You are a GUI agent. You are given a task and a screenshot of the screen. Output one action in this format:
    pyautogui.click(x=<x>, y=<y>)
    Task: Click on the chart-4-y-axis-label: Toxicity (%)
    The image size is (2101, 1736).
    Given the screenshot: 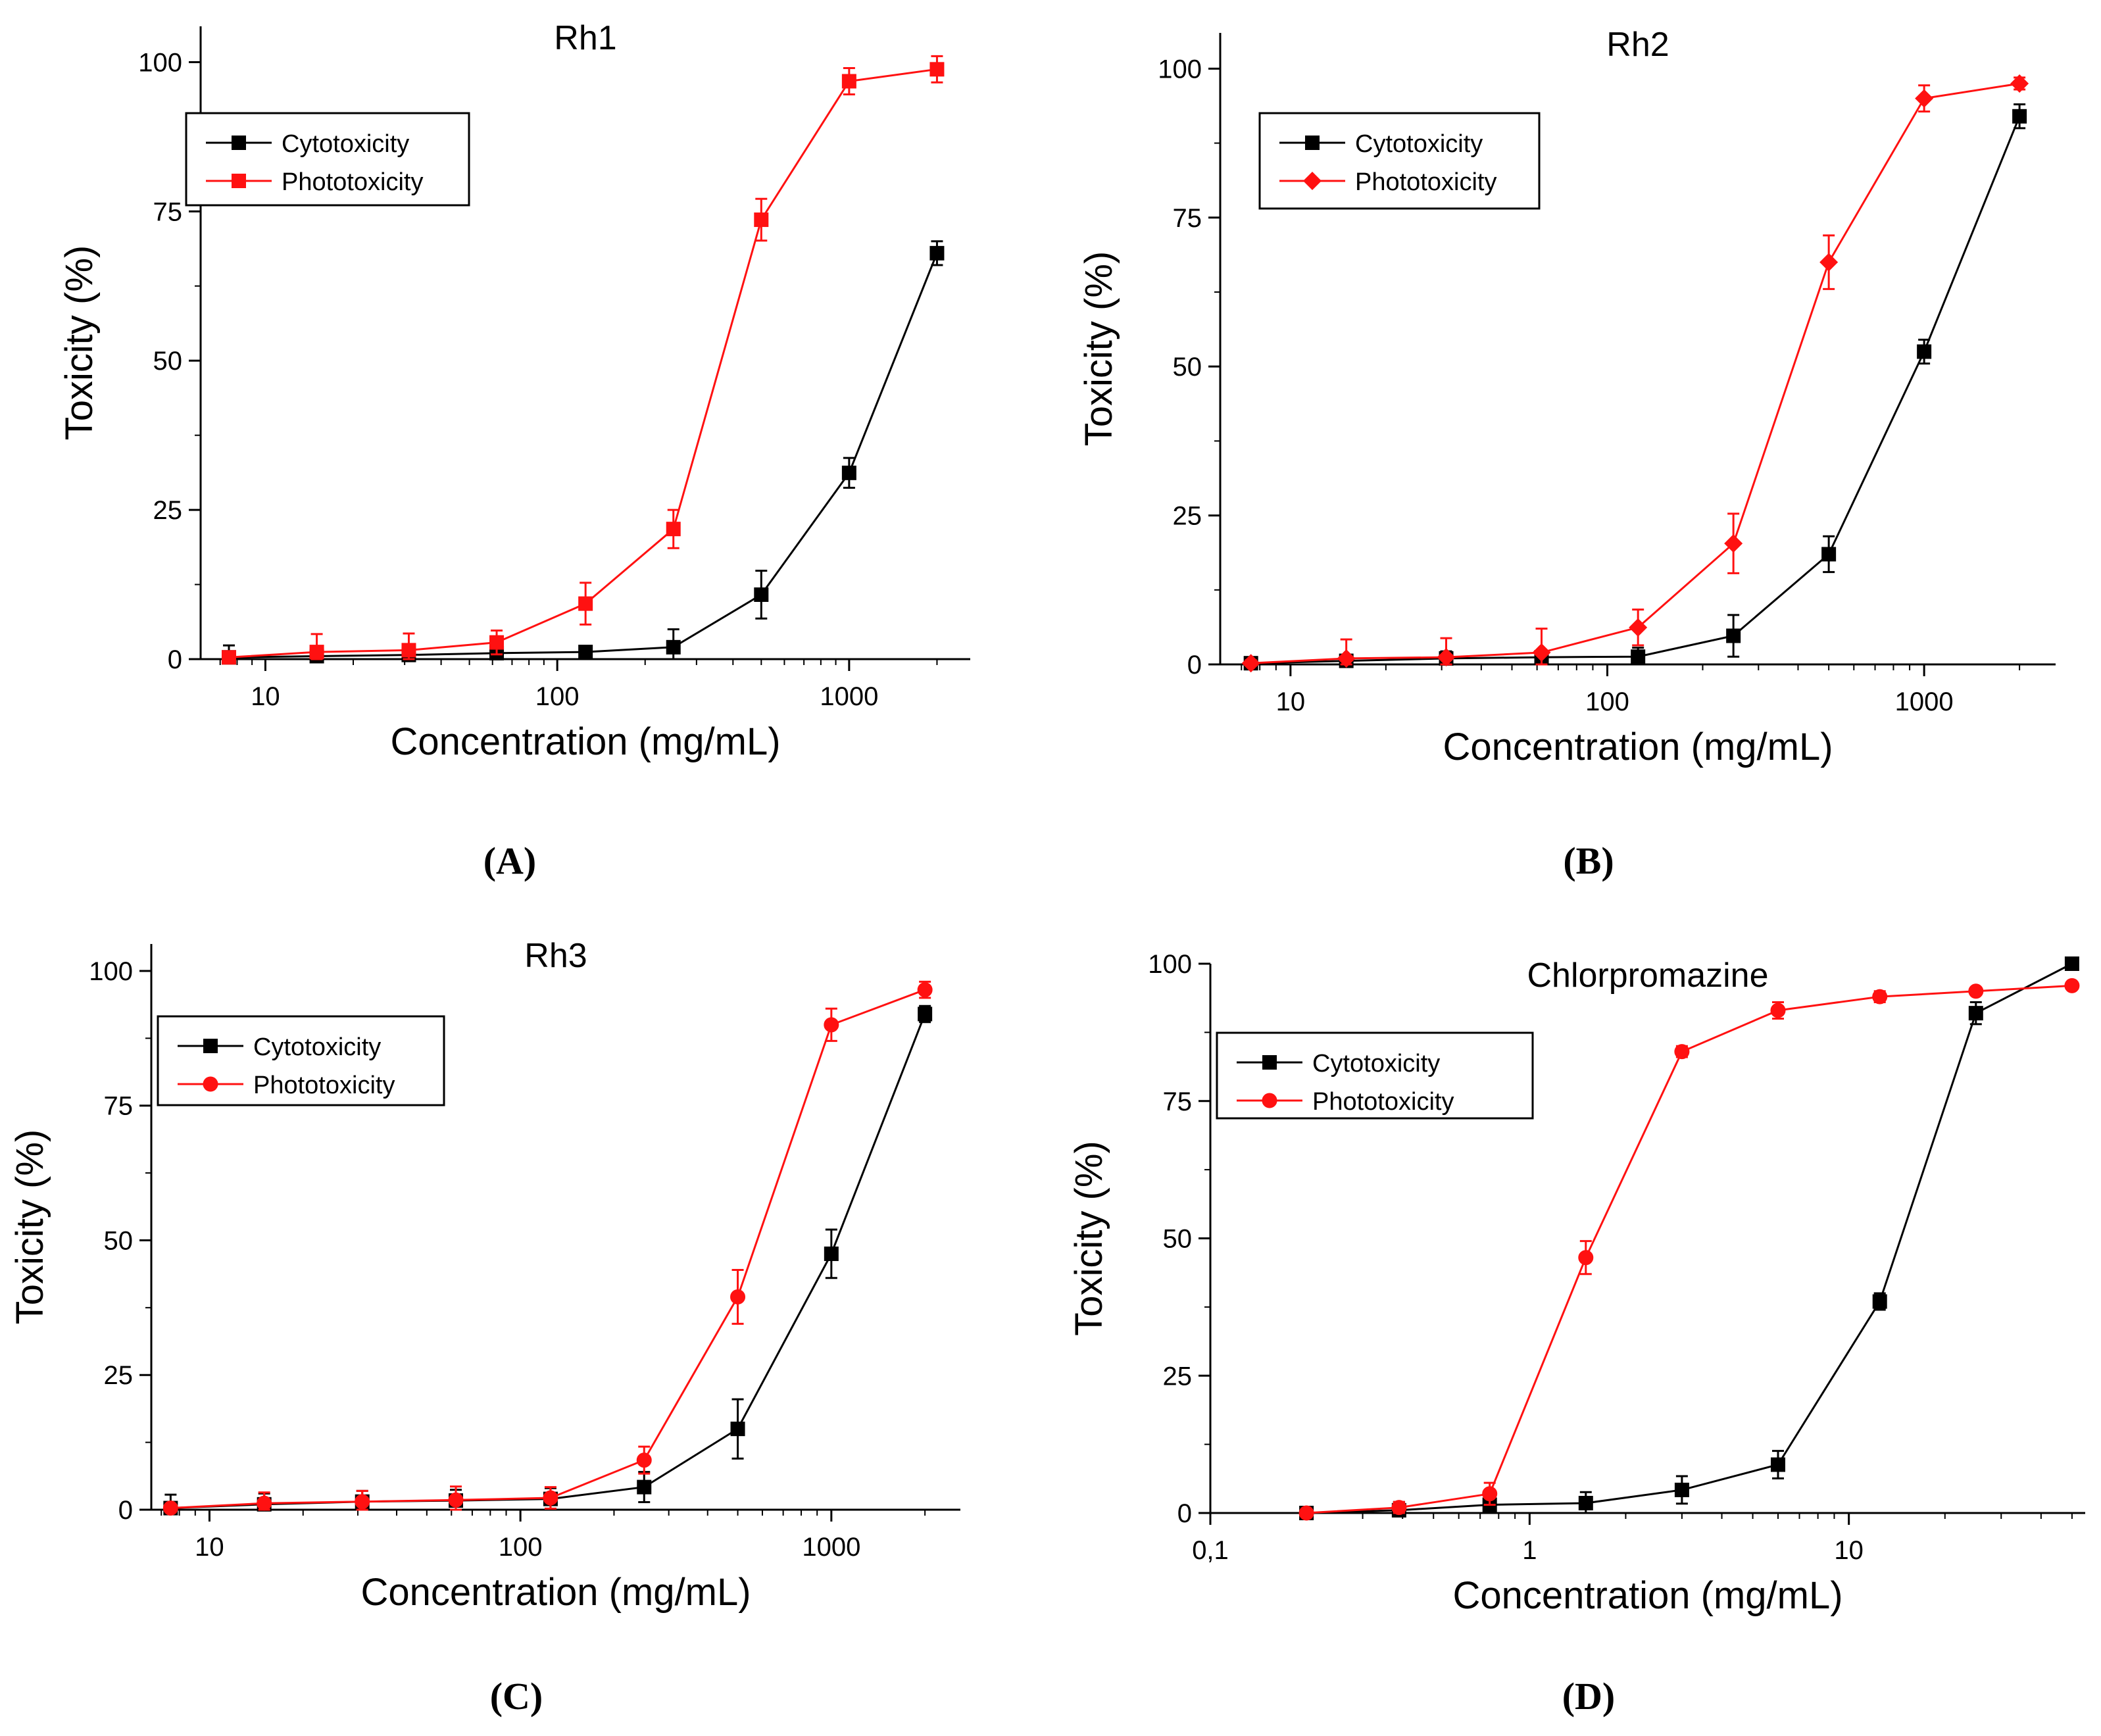 What is the action you would take?
    pyautogui.click(x=1089, y=1238)
    